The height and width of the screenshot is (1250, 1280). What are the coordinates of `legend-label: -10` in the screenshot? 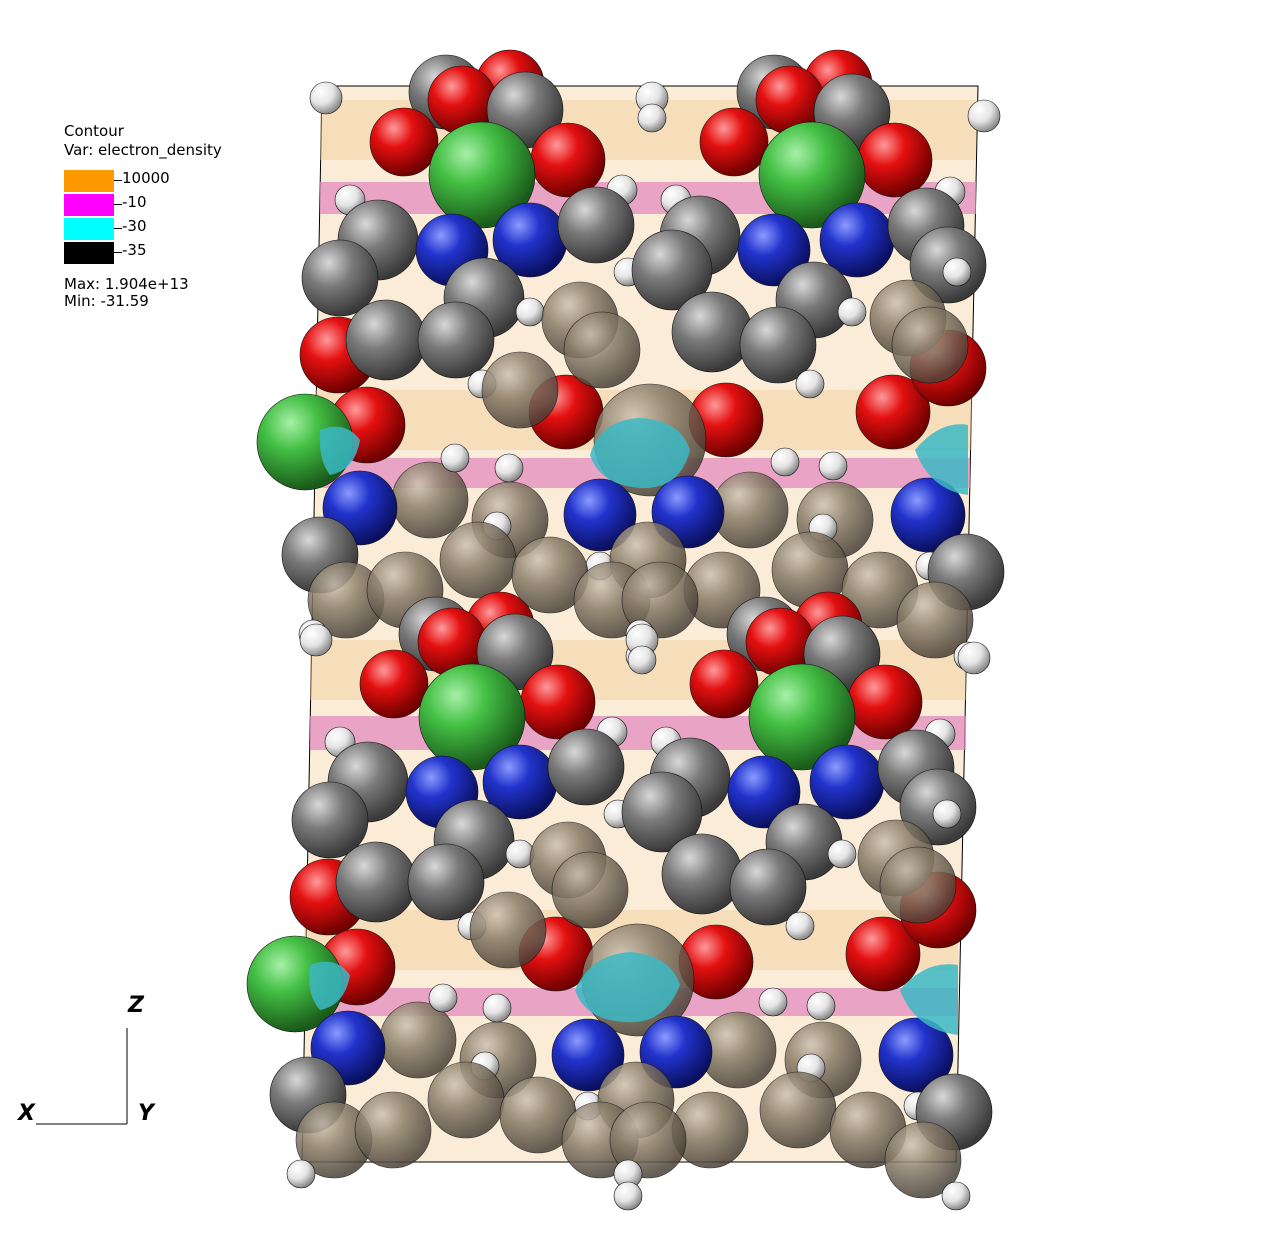 It's located at (134, 202).